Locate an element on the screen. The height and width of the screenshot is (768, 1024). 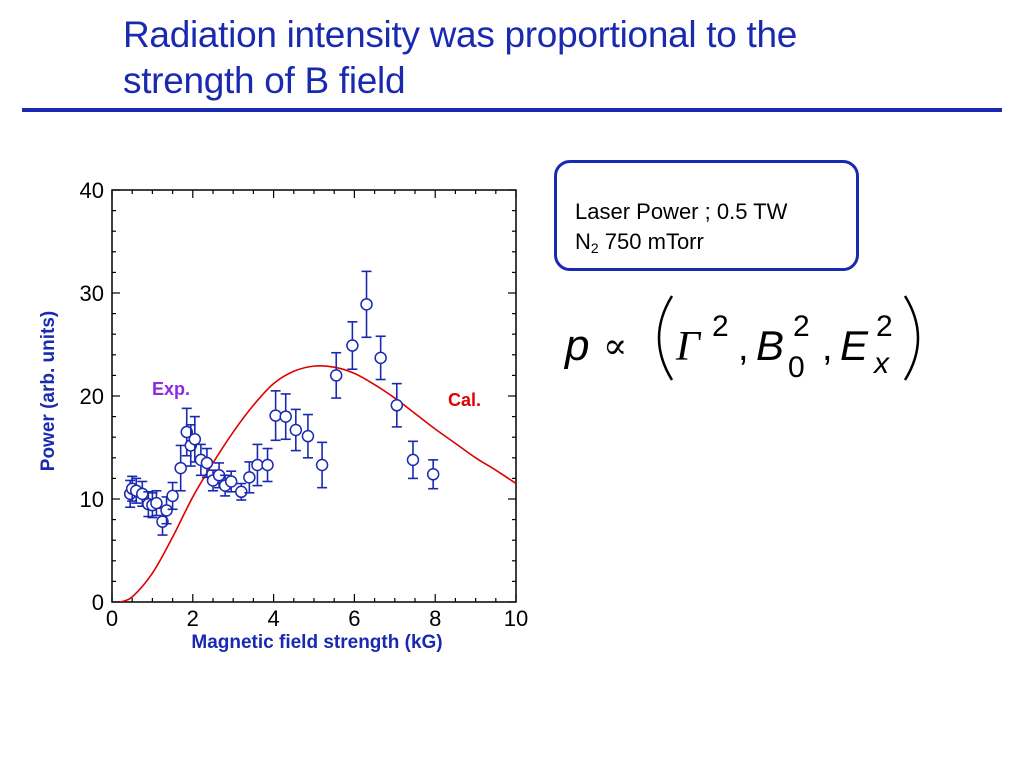
gas-symbol: N is located at coordinates (583, 241).